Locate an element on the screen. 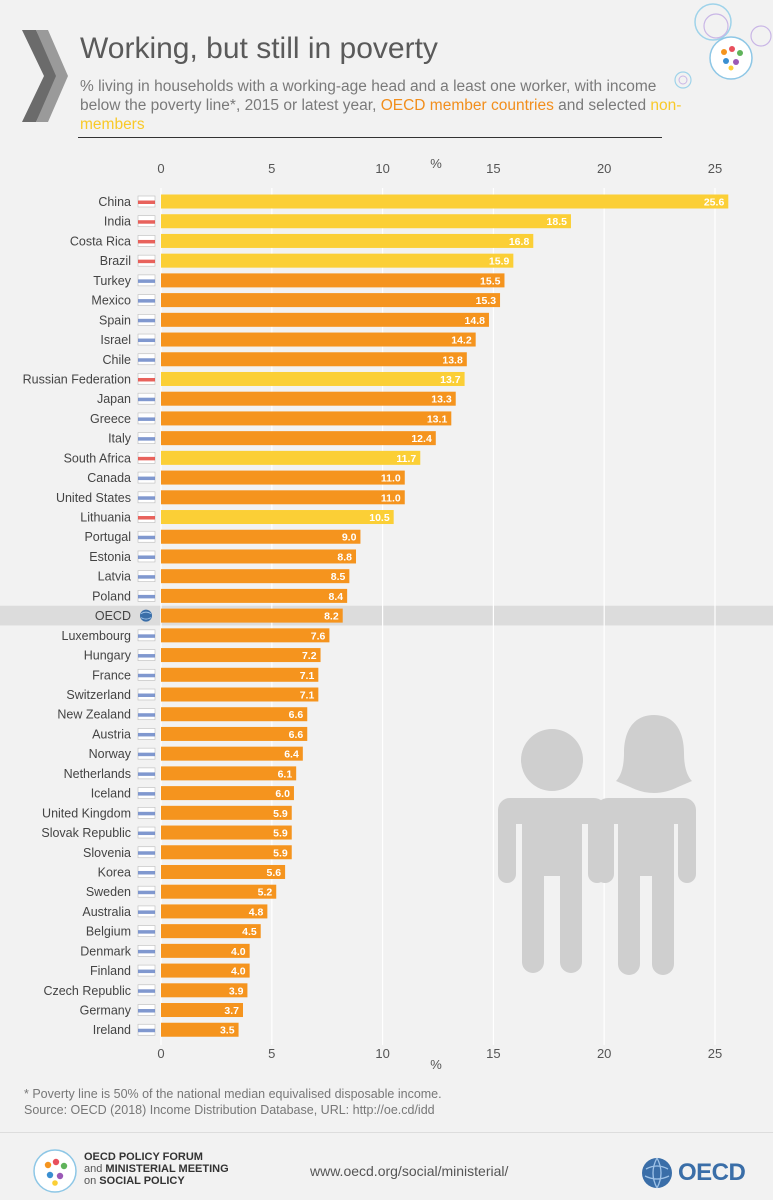  globe-icon is located at coordinates (657, 1173).